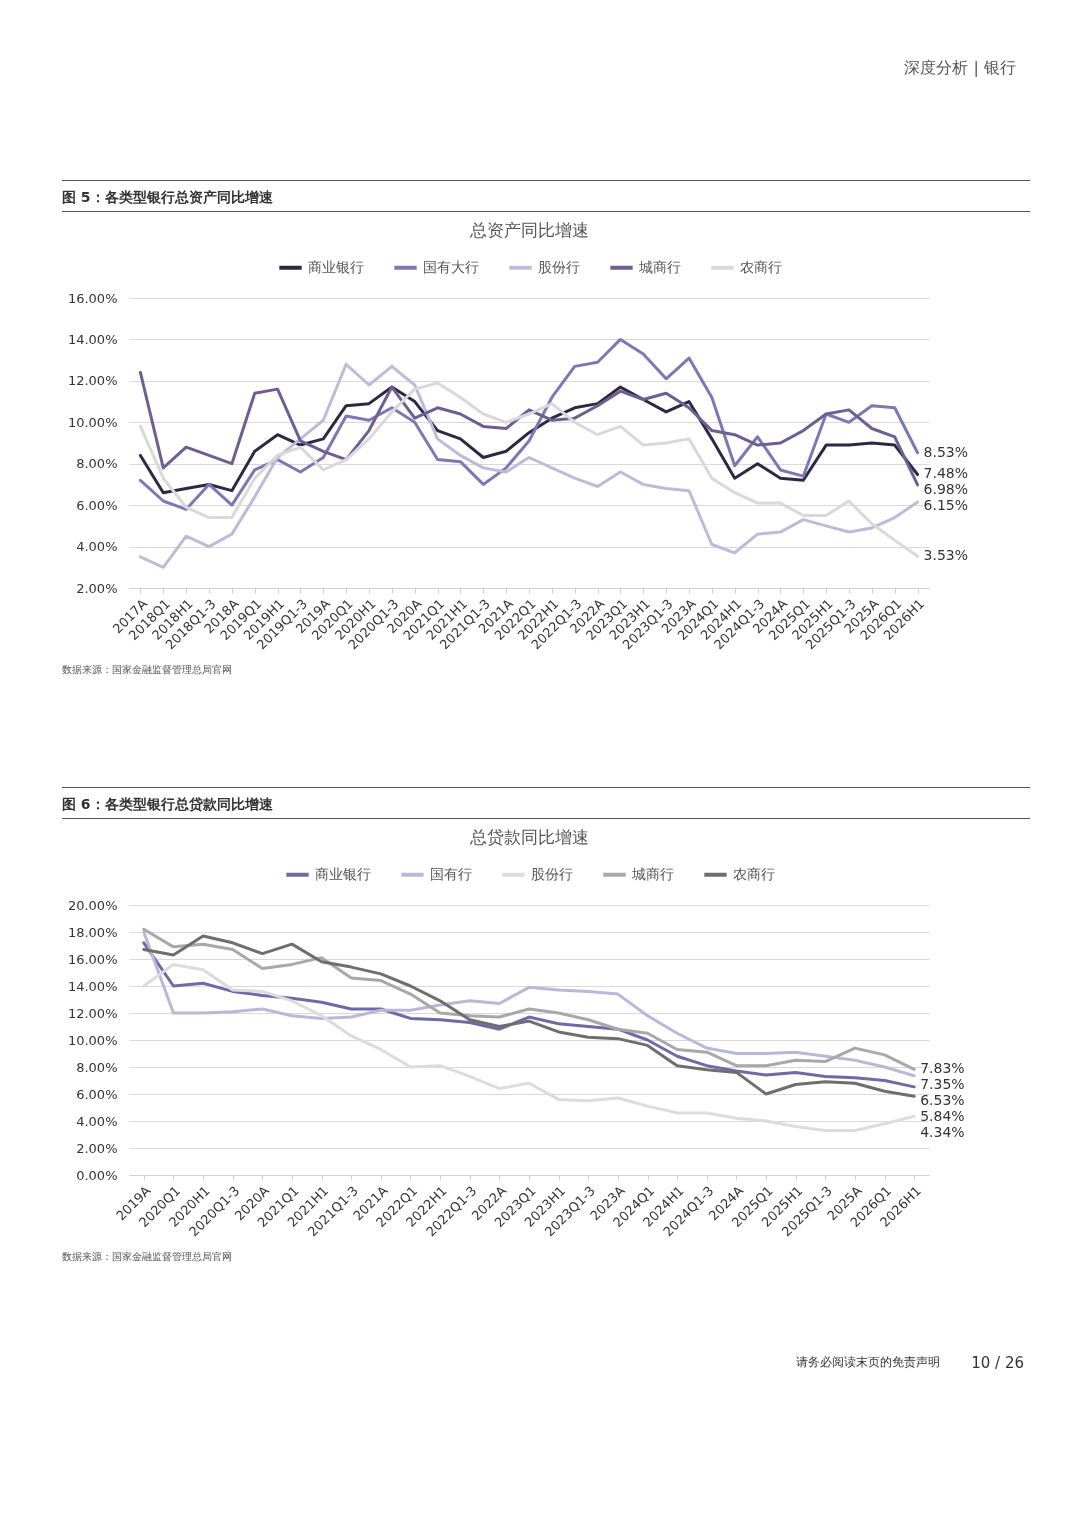 The width and height of the screenshot is (1080, 1527). What do you see at coordinates (942, 1084) in the screenshot?
I see `data-label: 7.35%` at bounding box center [942, 1084].